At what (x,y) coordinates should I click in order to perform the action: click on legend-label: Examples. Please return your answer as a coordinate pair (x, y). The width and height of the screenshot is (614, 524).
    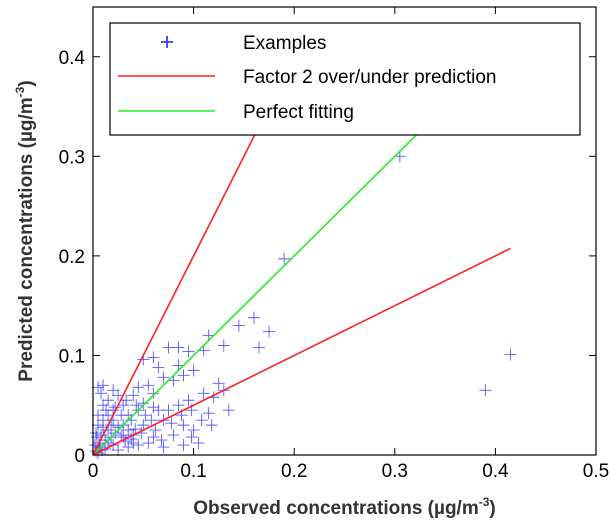
    Looking at the image, I should click on (284, 43).